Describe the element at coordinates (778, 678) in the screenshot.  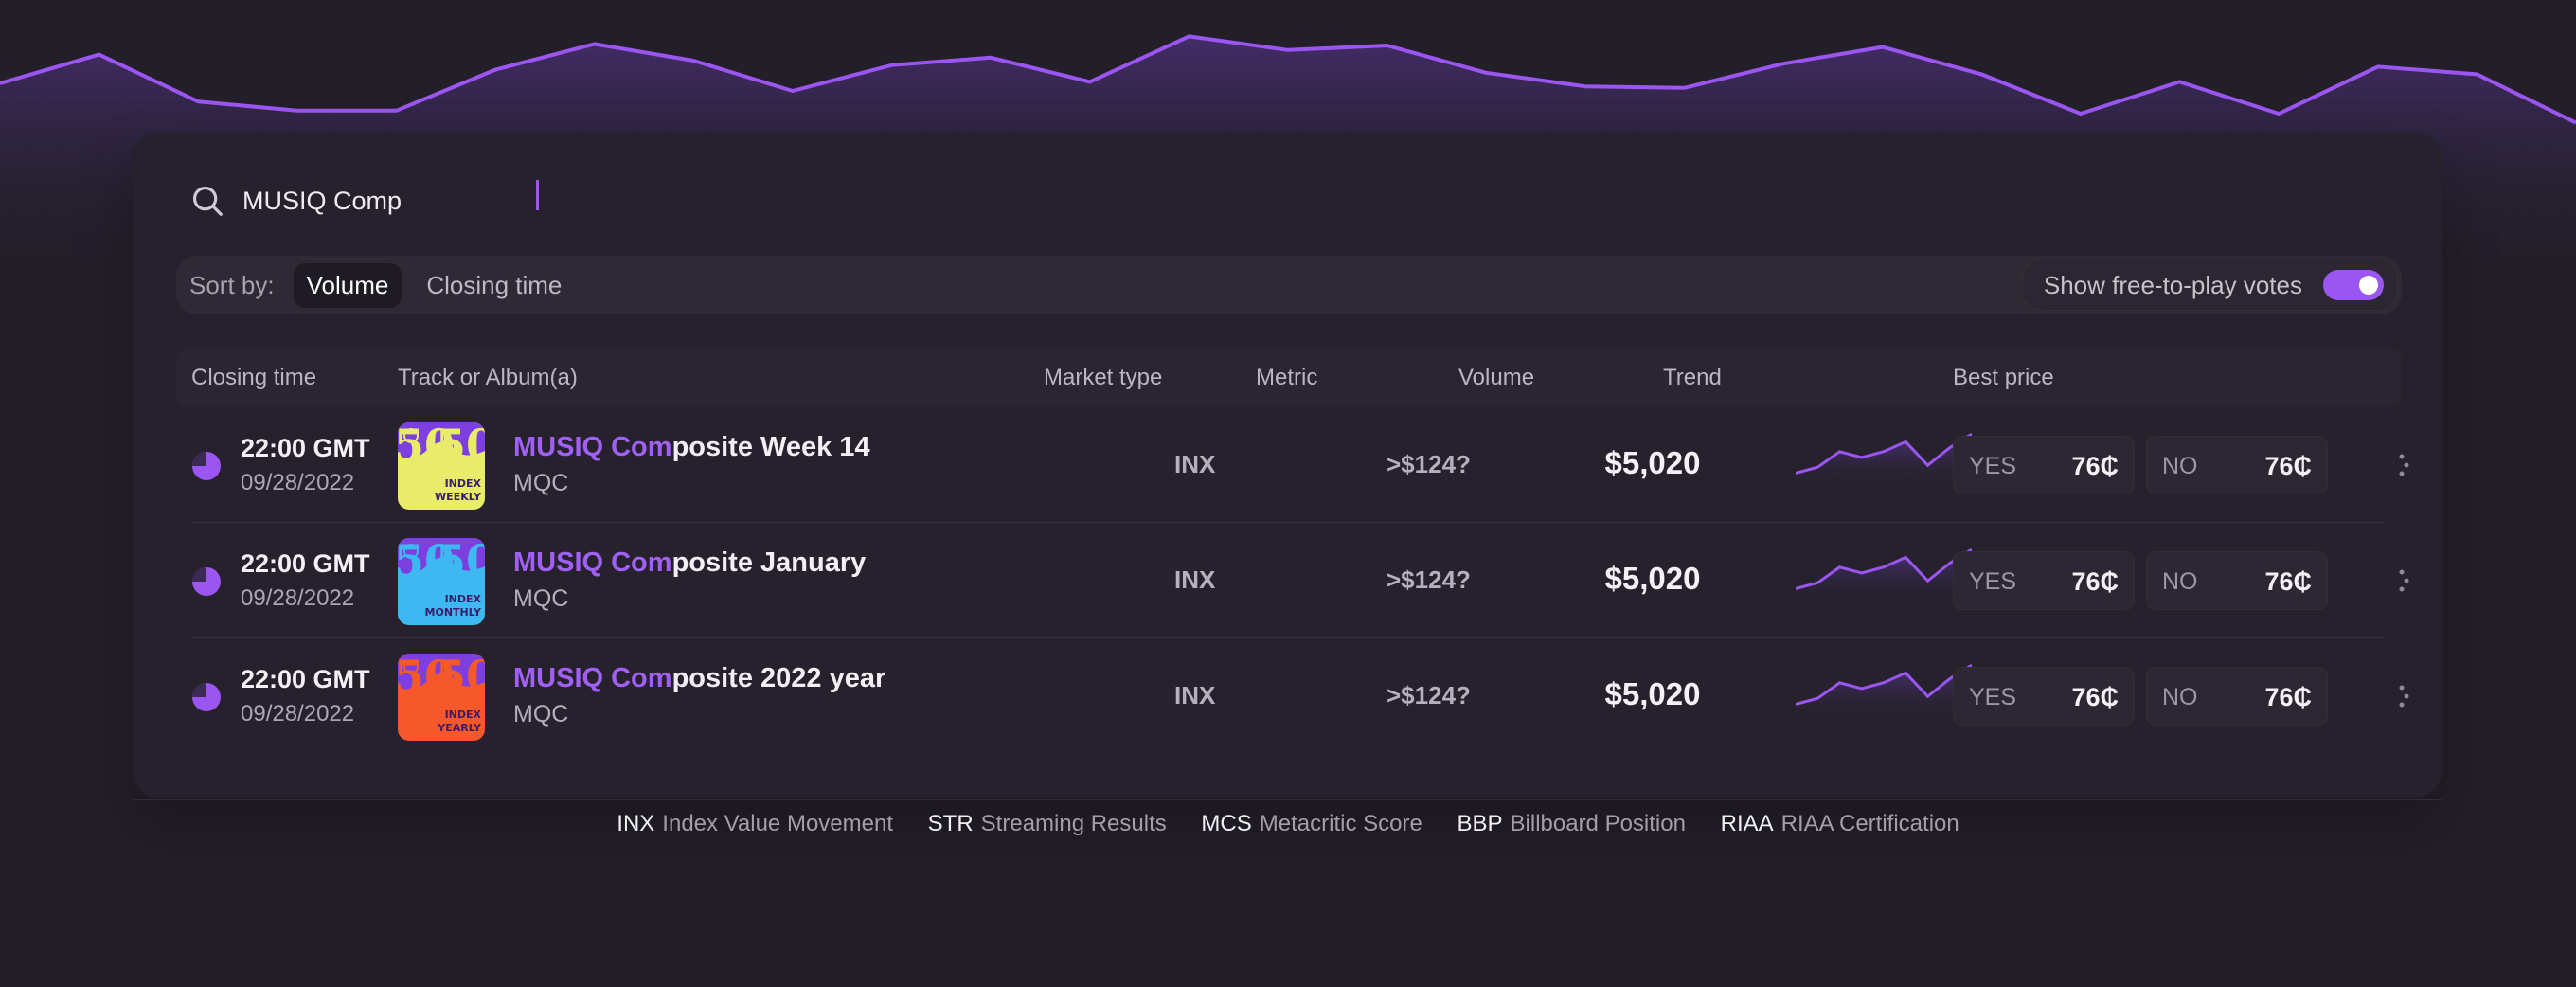
I see `track-title-rest: posite 2022 year` at that location.